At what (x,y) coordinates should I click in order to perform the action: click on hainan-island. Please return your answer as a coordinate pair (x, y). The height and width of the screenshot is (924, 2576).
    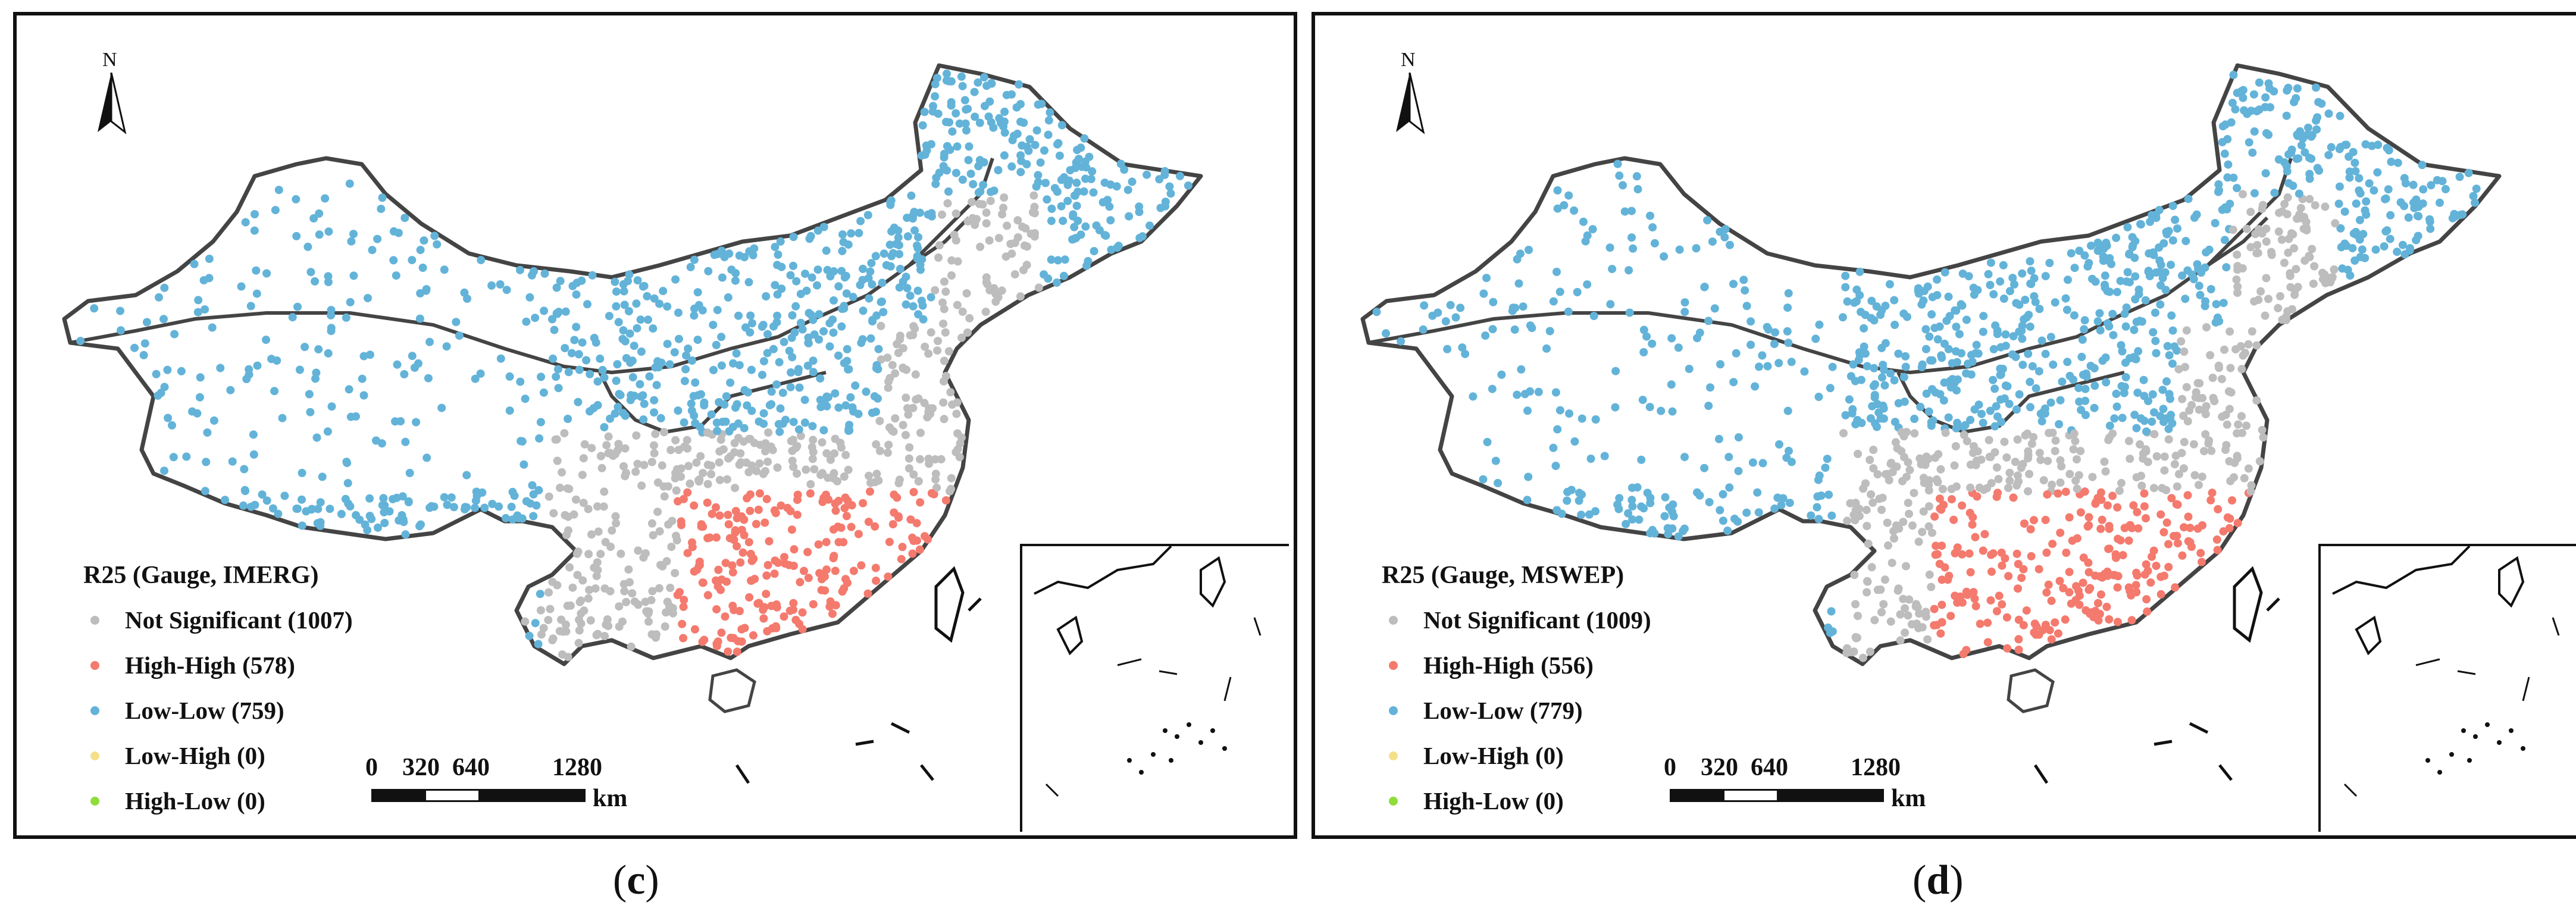
    Looking at the image, I should click on (732, 690).